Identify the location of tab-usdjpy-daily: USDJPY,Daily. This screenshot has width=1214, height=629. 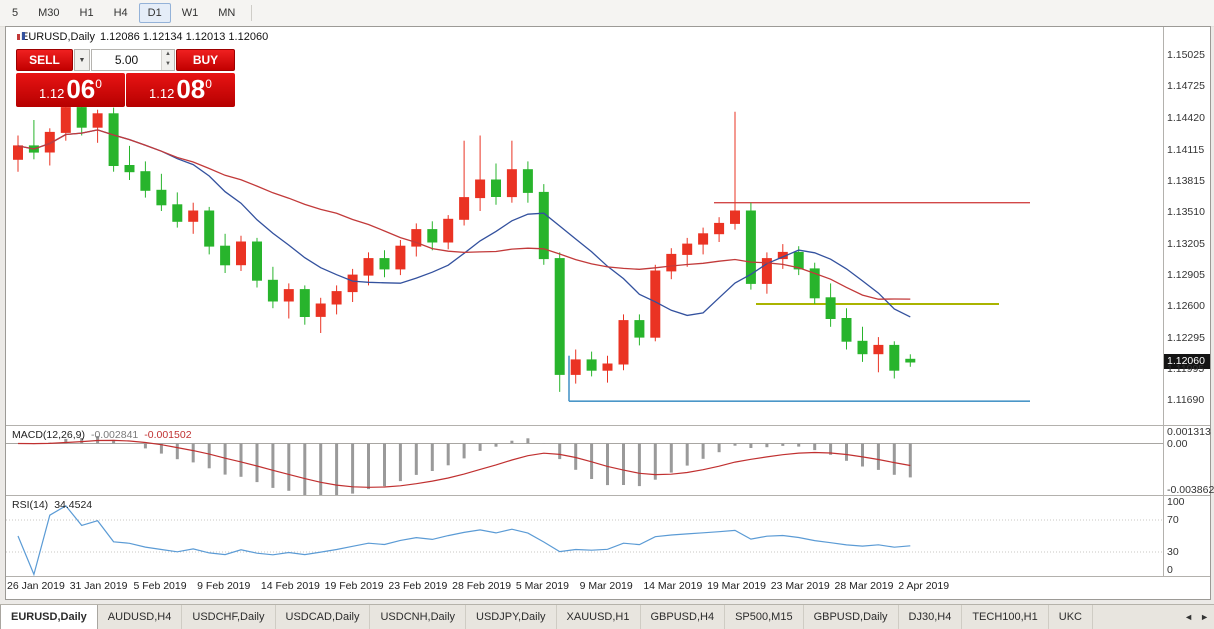
(511, 617).